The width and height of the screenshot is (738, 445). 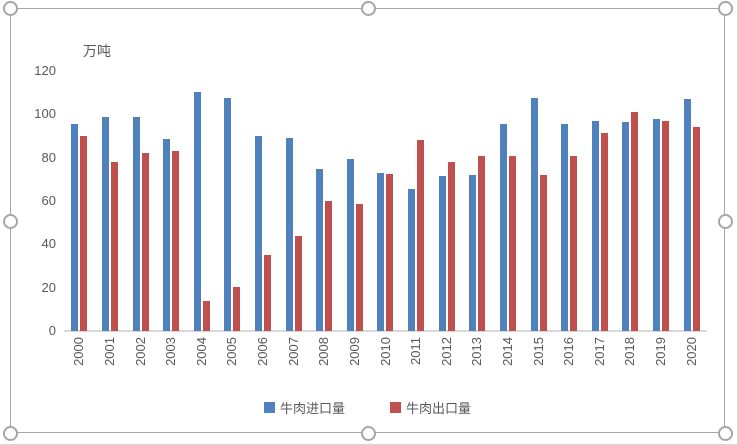 What do you see at coordinates (75, 227) in the screenshot?
I see `bar-imports-2000` at bounding box center [75, 227].